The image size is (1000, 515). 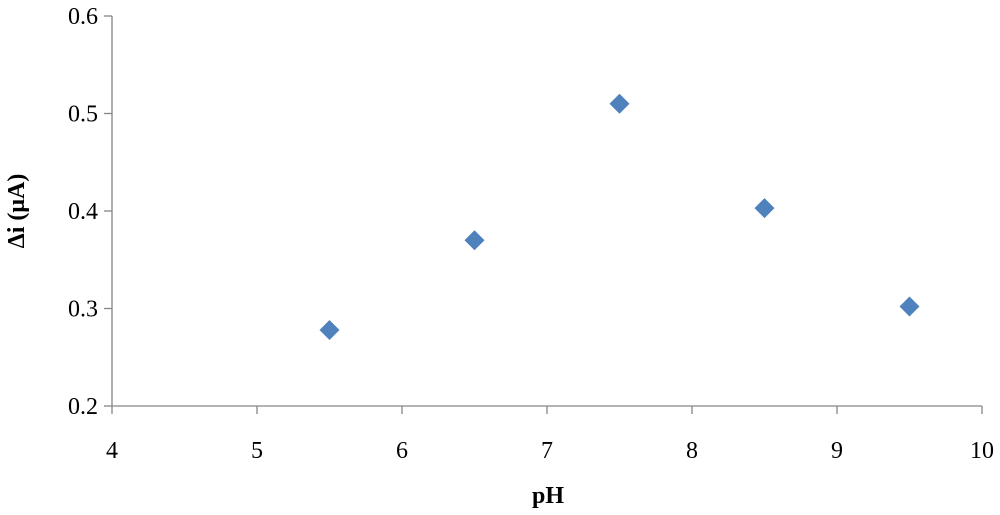 What do you see at coordinates (83, 212) in the screenshot?
I see `y-tick-label: 0.4` at bounding box center [83, 212].